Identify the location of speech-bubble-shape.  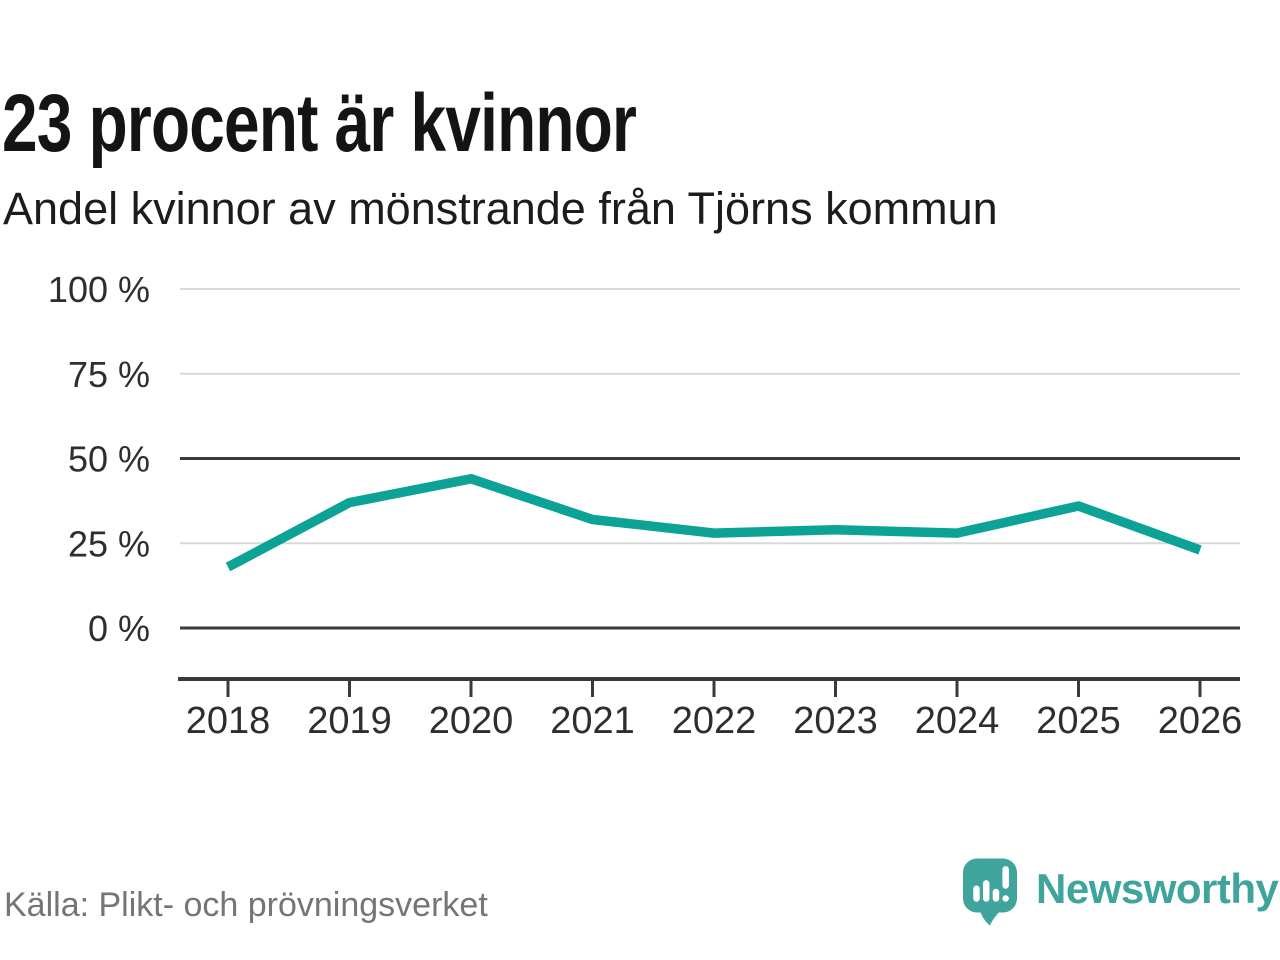
(990, 885).